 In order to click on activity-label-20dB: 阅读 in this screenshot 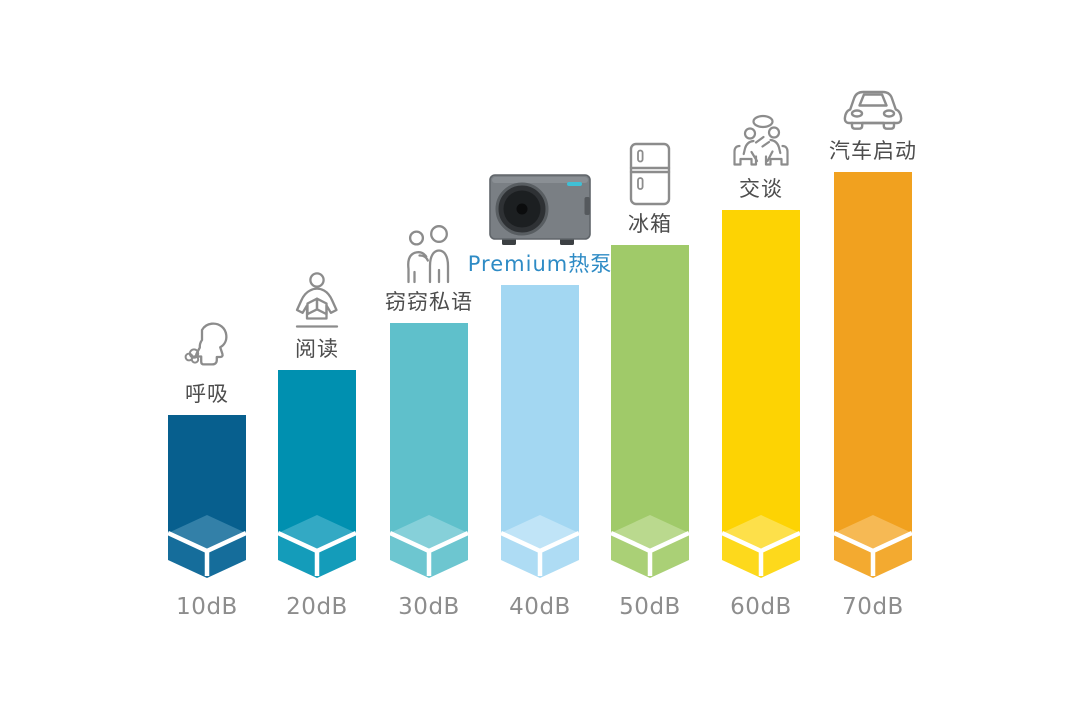, I will do `click(317, 349)`.